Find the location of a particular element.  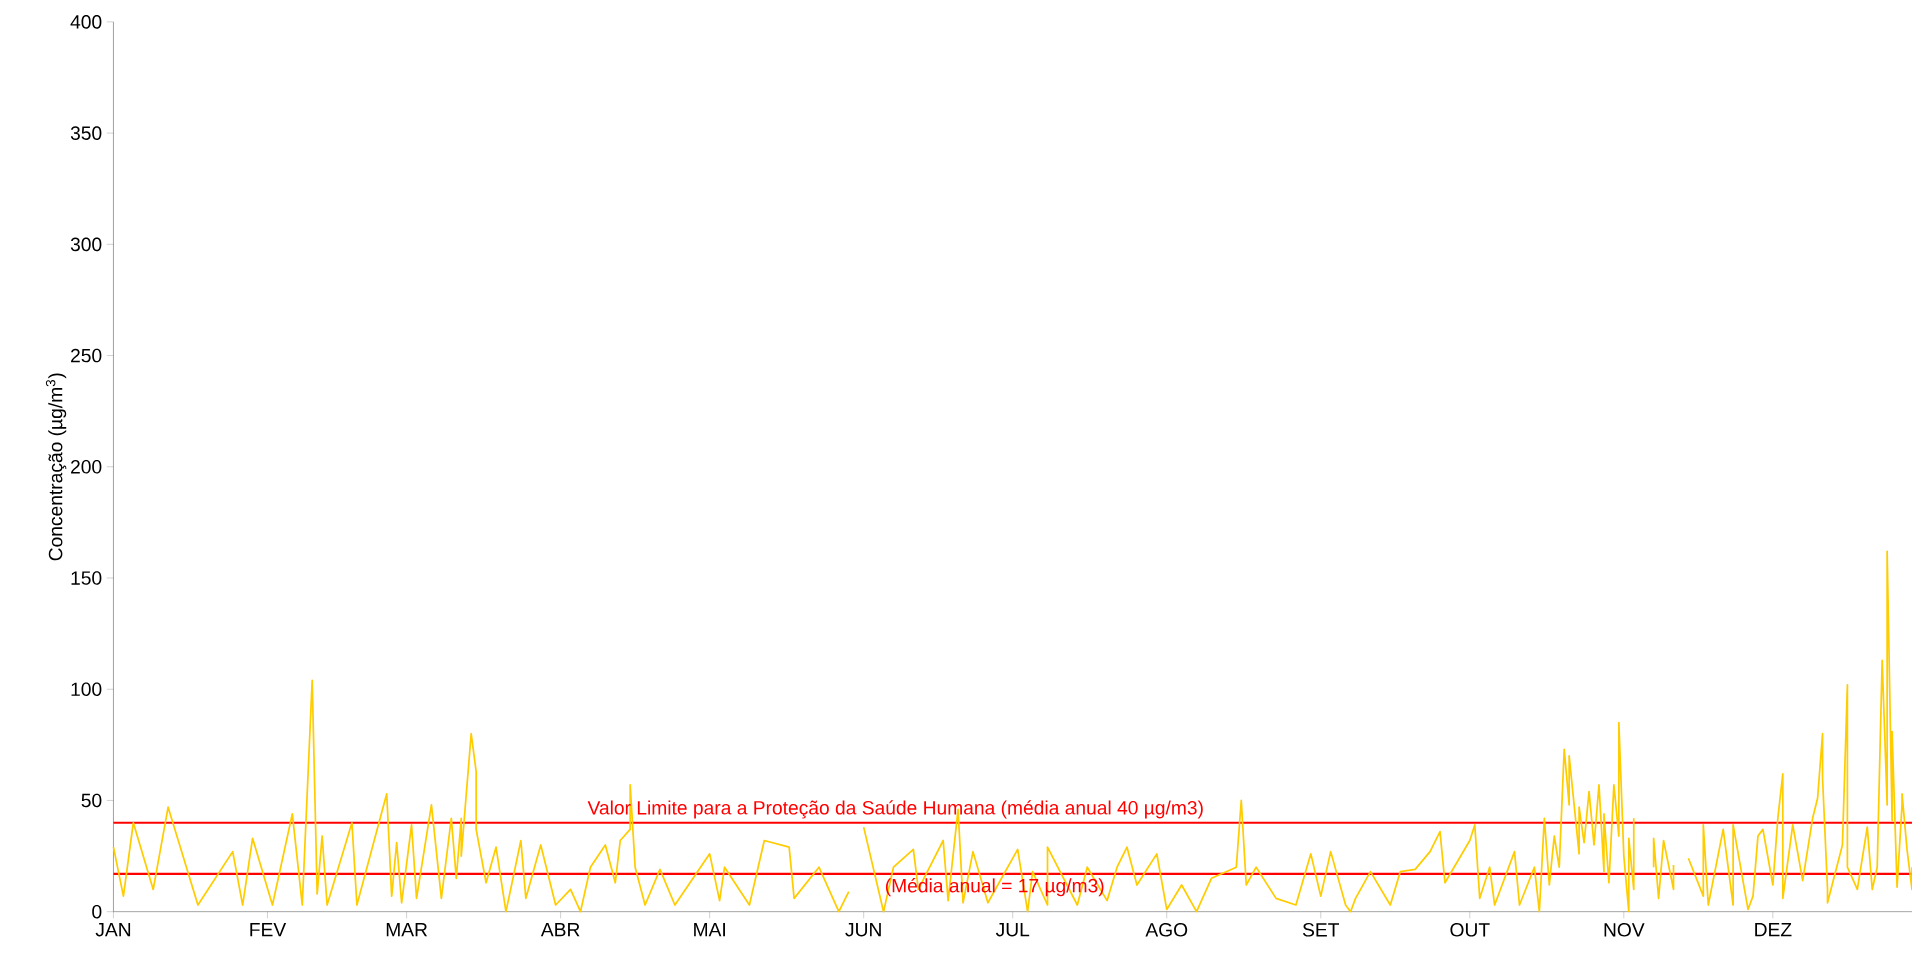

x-tick-label: MAR is located at coordinates (407, 929).